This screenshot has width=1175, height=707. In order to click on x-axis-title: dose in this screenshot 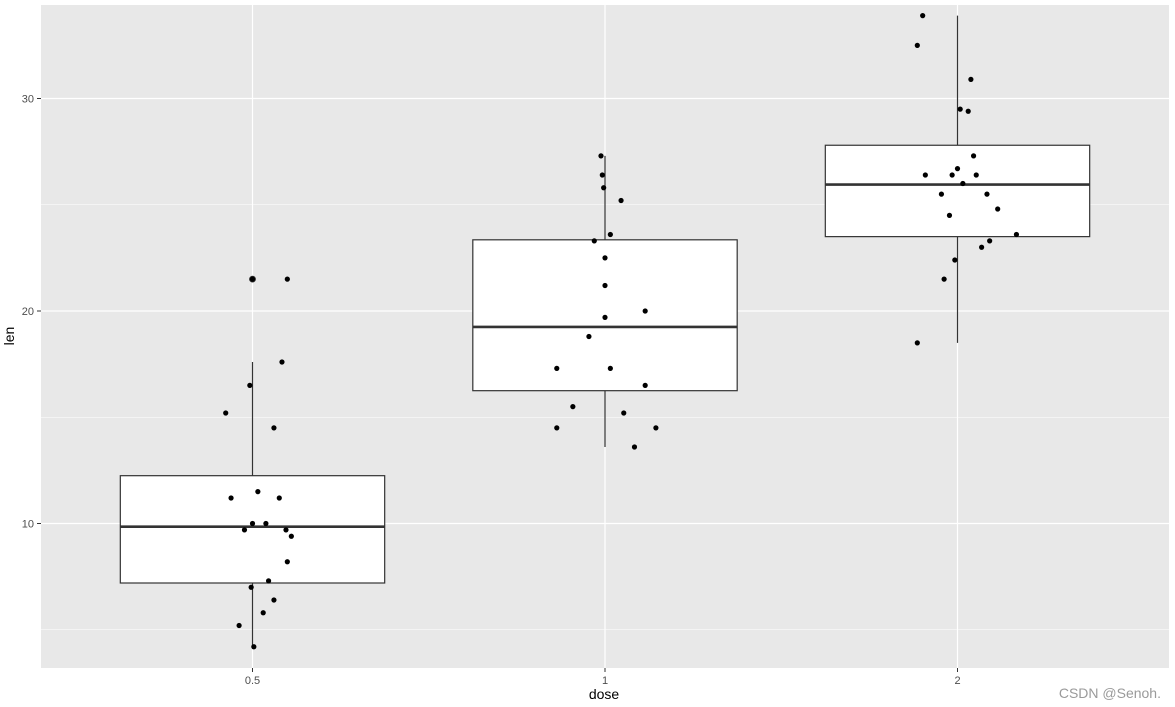, I will do `click(604, 694)`.